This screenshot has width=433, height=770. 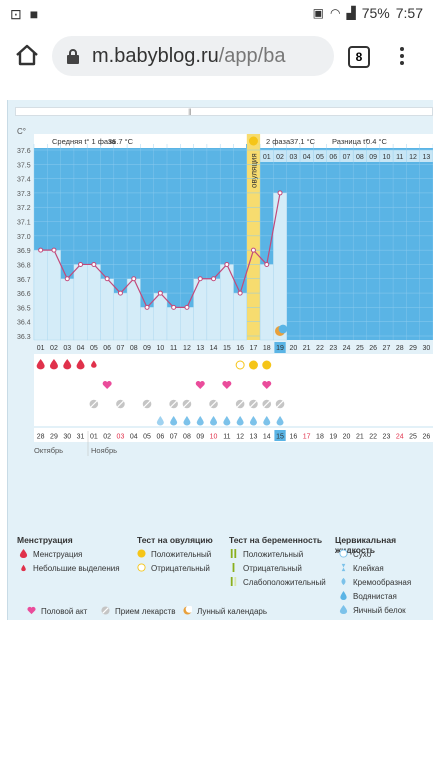 I want to click on home-icon, so click(x=27, y=55).